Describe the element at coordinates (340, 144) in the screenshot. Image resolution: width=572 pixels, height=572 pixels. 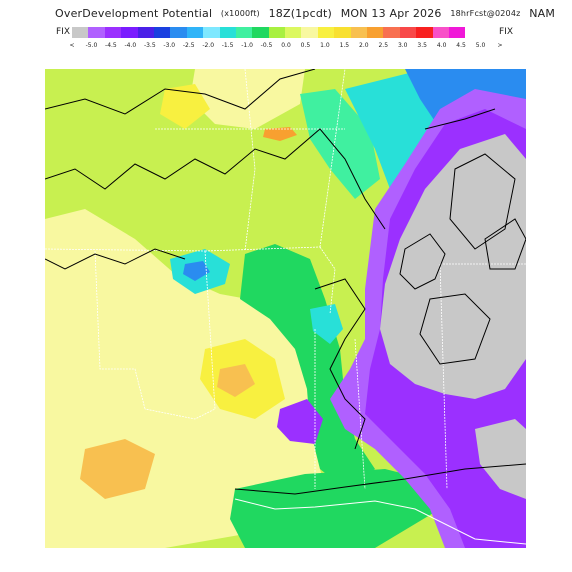
I see `green-band-north` at that location.